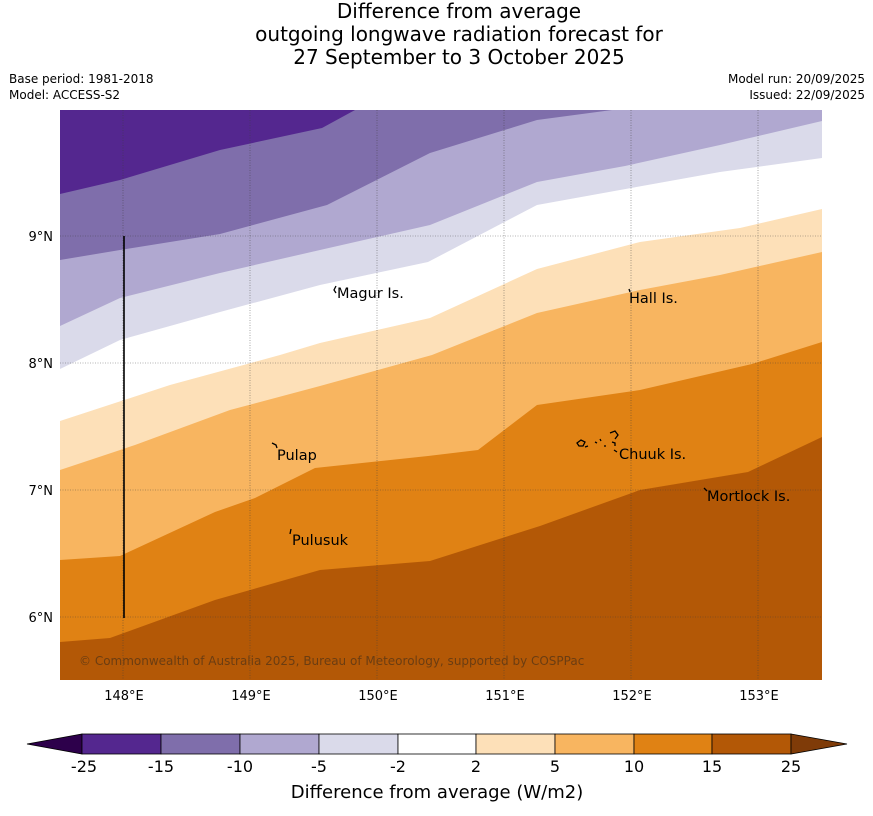 The image size is (873, 816). I want to click on colorbar-labels: -25 -15 -10 -5 -2 2 5 10 15 25, so click(436, 766).